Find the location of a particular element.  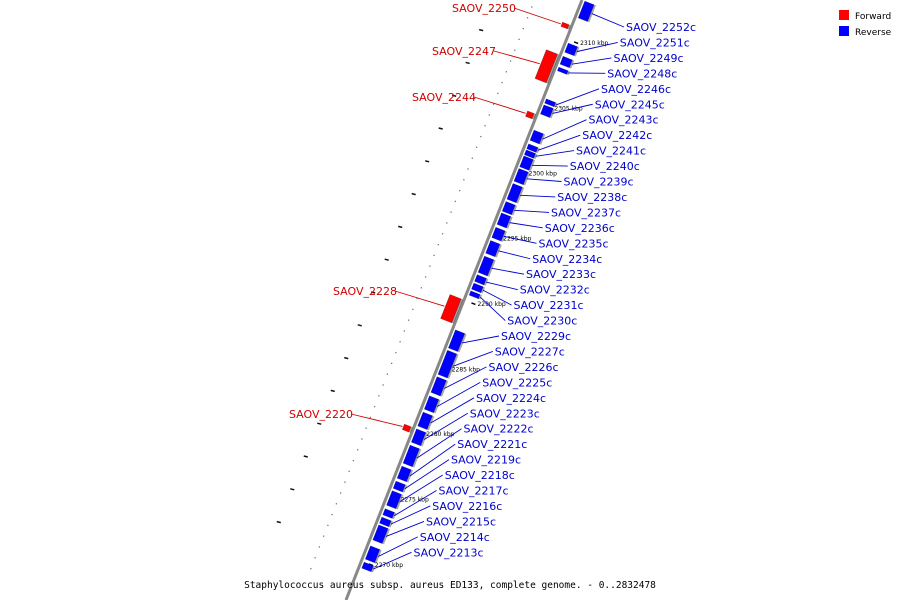

forward-gene-label: SAOV_2244 is located at coordinates (444, 97).